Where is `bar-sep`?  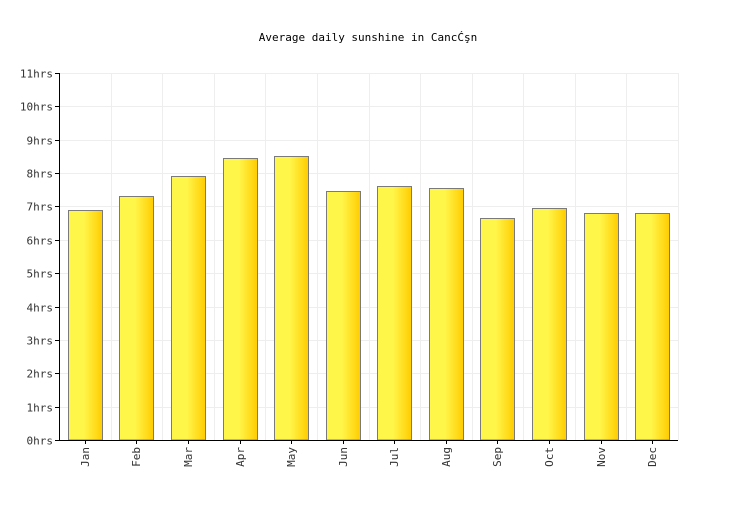 bar-sep is located at coordinates (497, 329).